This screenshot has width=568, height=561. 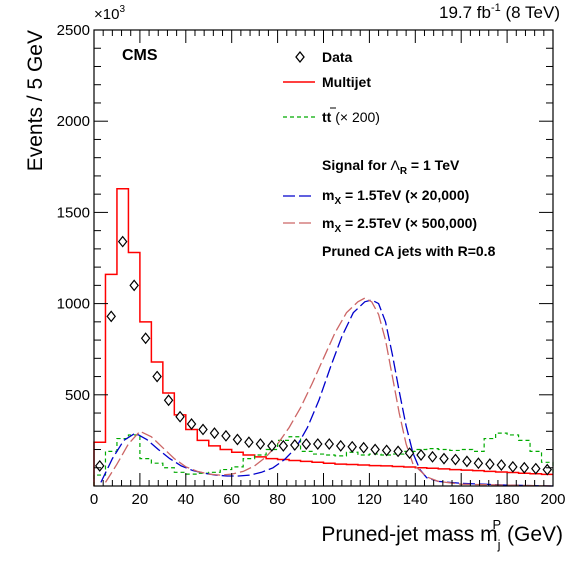 What do you see at coordinates (552, 499) in the screenshot?
I see `x-tick-label: 200` at bounding box center [552, 499].